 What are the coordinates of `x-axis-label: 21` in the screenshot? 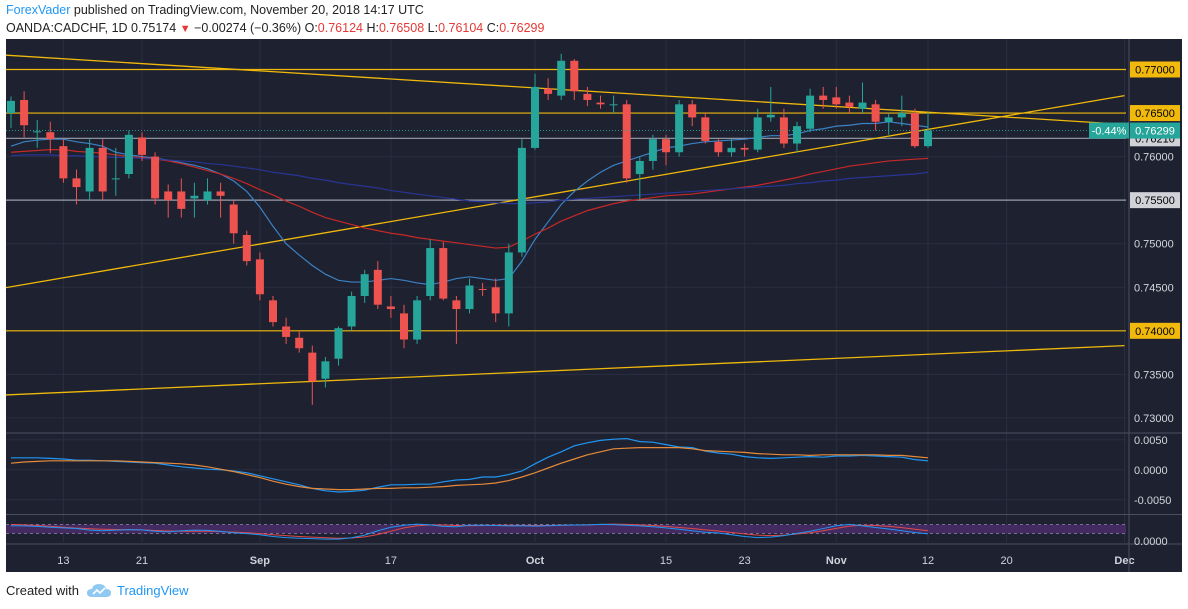 It's located at (142, 561).